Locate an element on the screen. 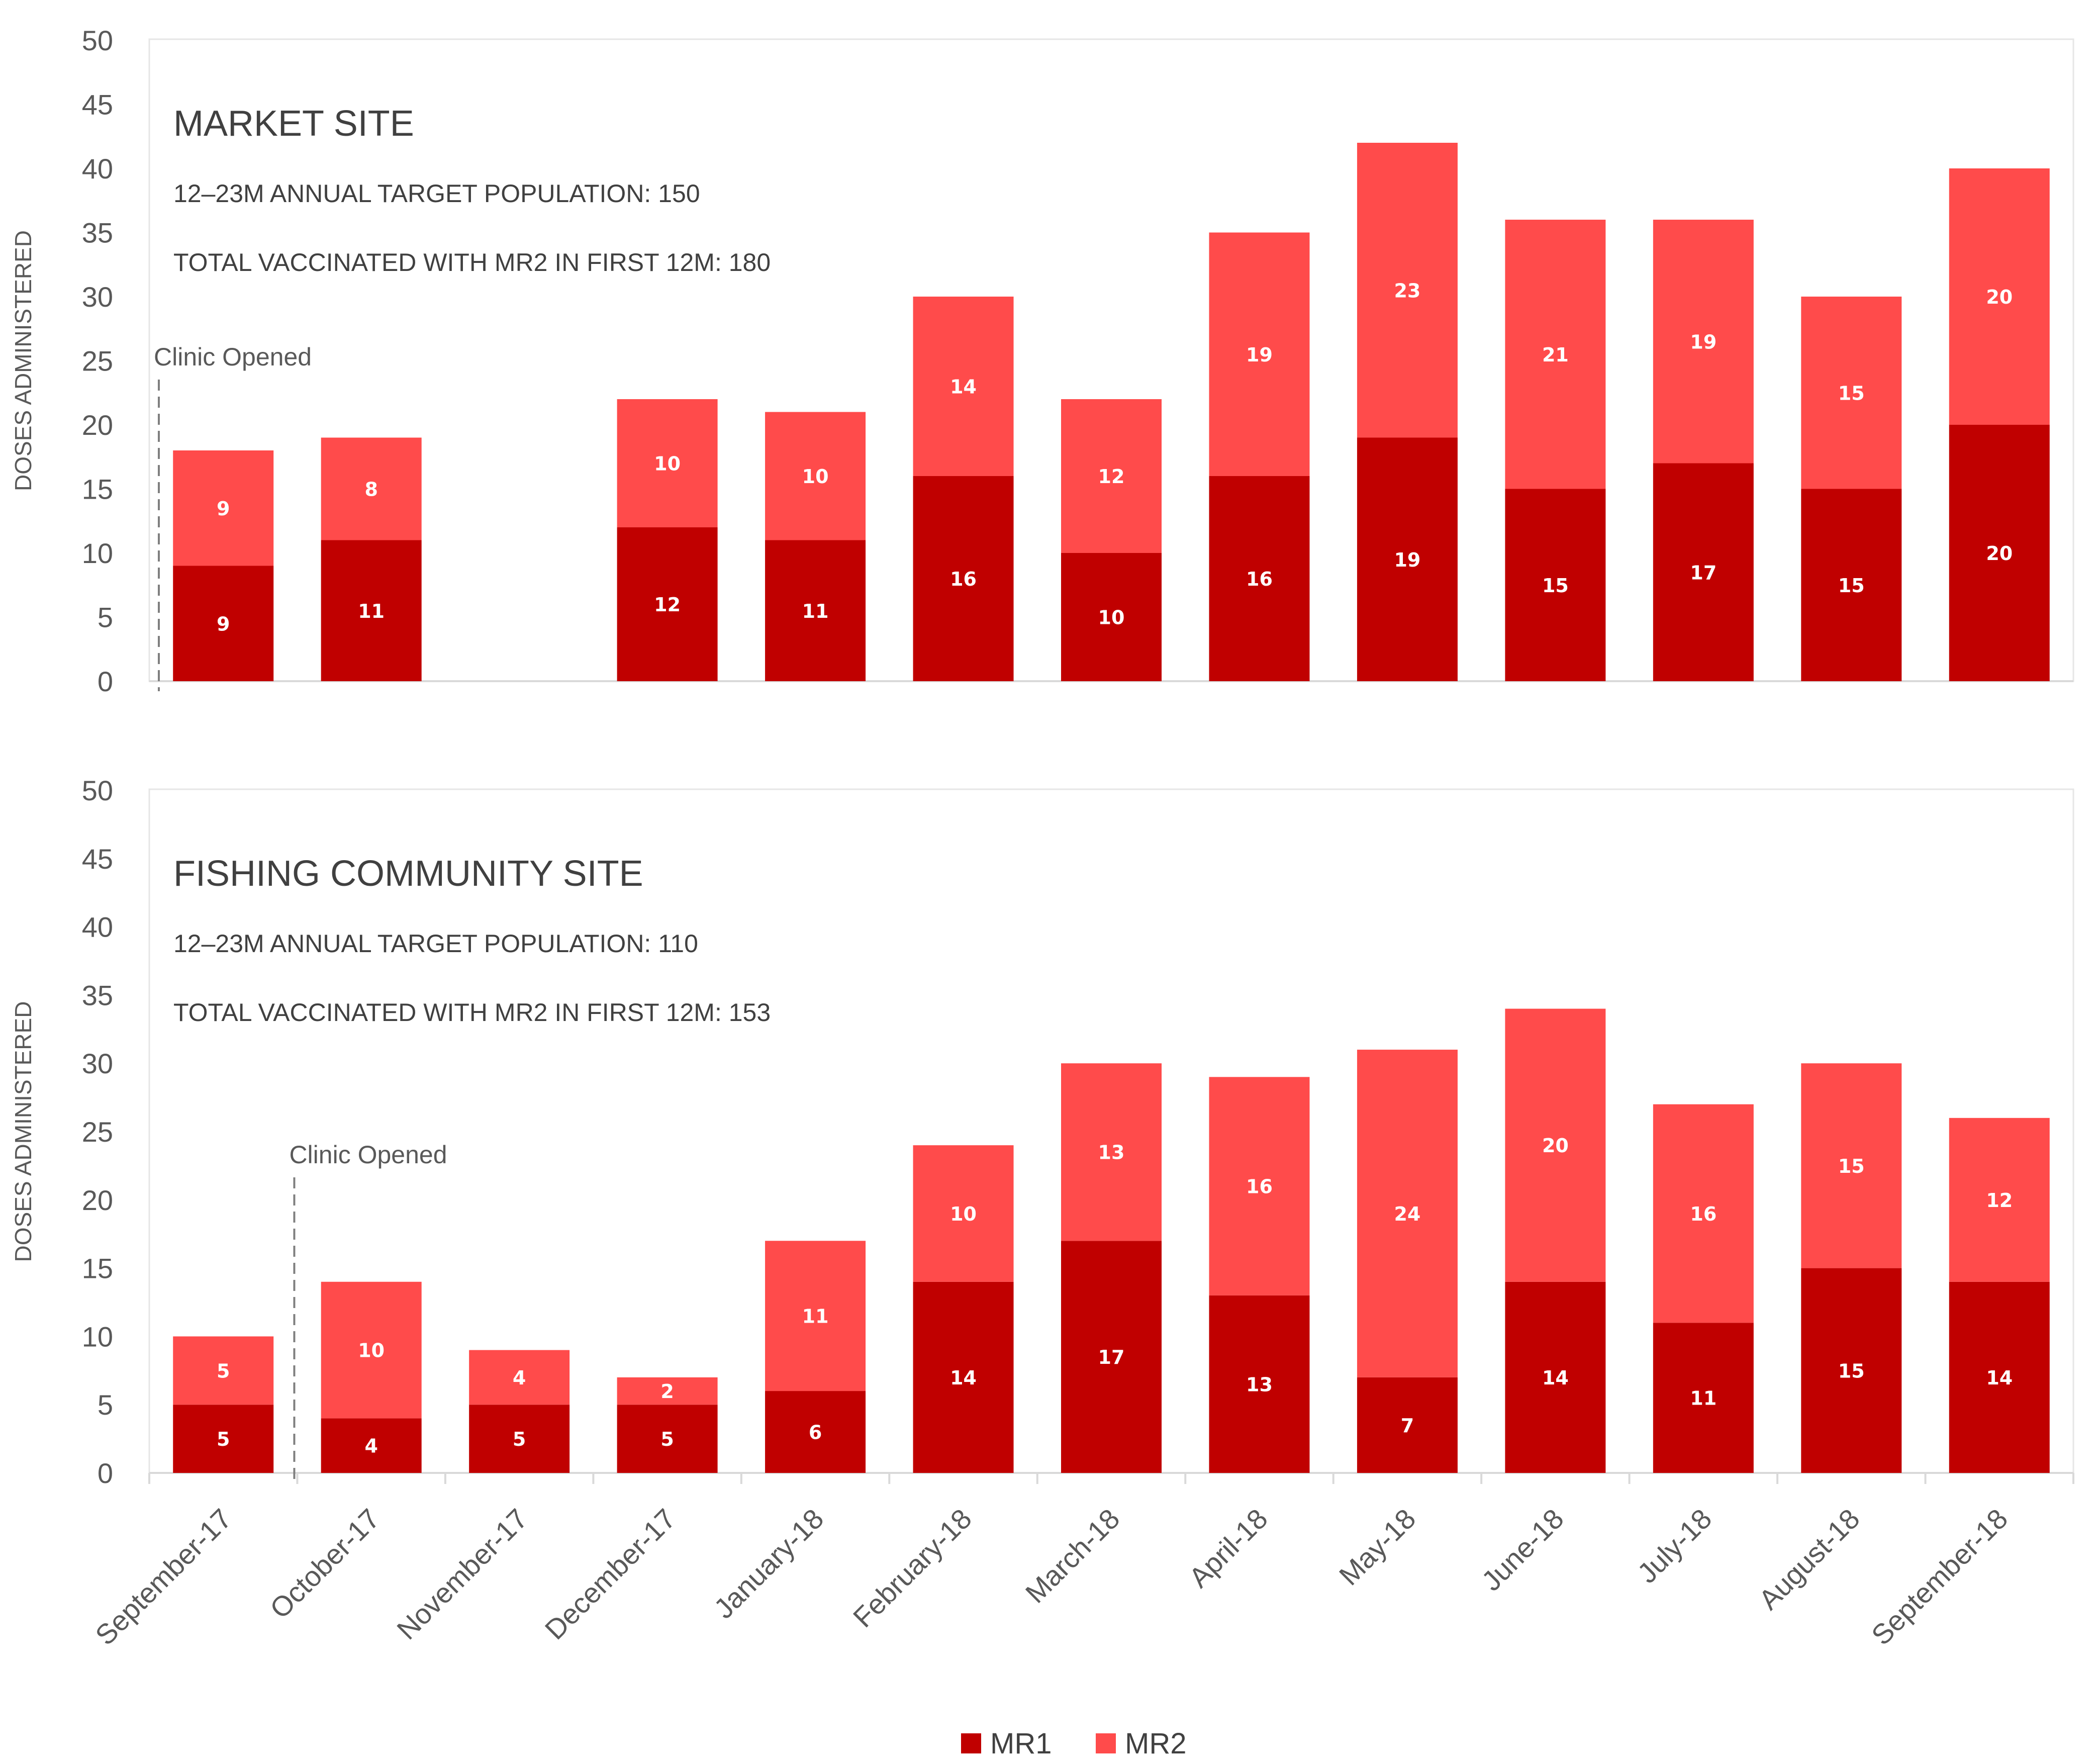 This screenshot has height=1764, width=2096. clinic-opened-label: Clinic Opened is located at coordinates (233, 357).